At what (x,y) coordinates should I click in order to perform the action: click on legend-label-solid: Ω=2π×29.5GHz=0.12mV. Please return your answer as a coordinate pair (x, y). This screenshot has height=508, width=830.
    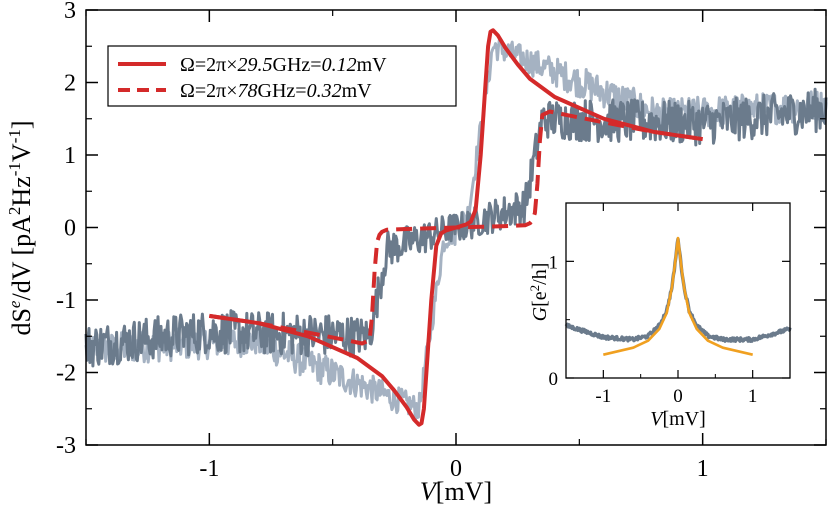
    Looking at the image, I should click on (283, 65).